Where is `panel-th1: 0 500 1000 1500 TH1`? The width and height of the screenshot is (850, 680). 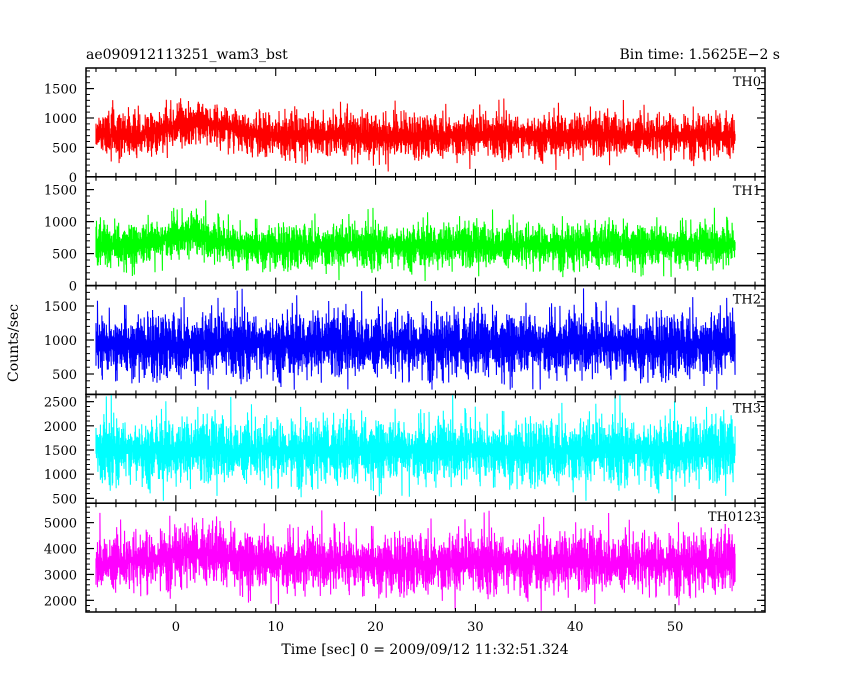
panel-th1: 0 500 1000 1500 TH1 is located at coordinates (405, 235).